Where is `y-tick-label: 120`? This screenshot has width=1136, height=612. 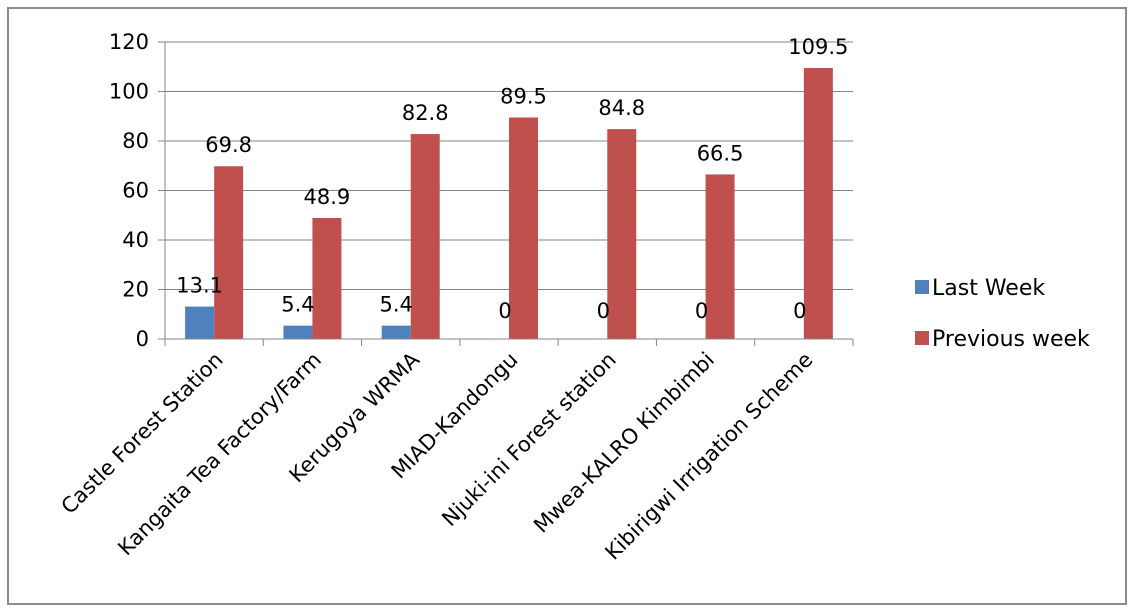
y-tick-label: 120 is located at coordinates (129, 42).